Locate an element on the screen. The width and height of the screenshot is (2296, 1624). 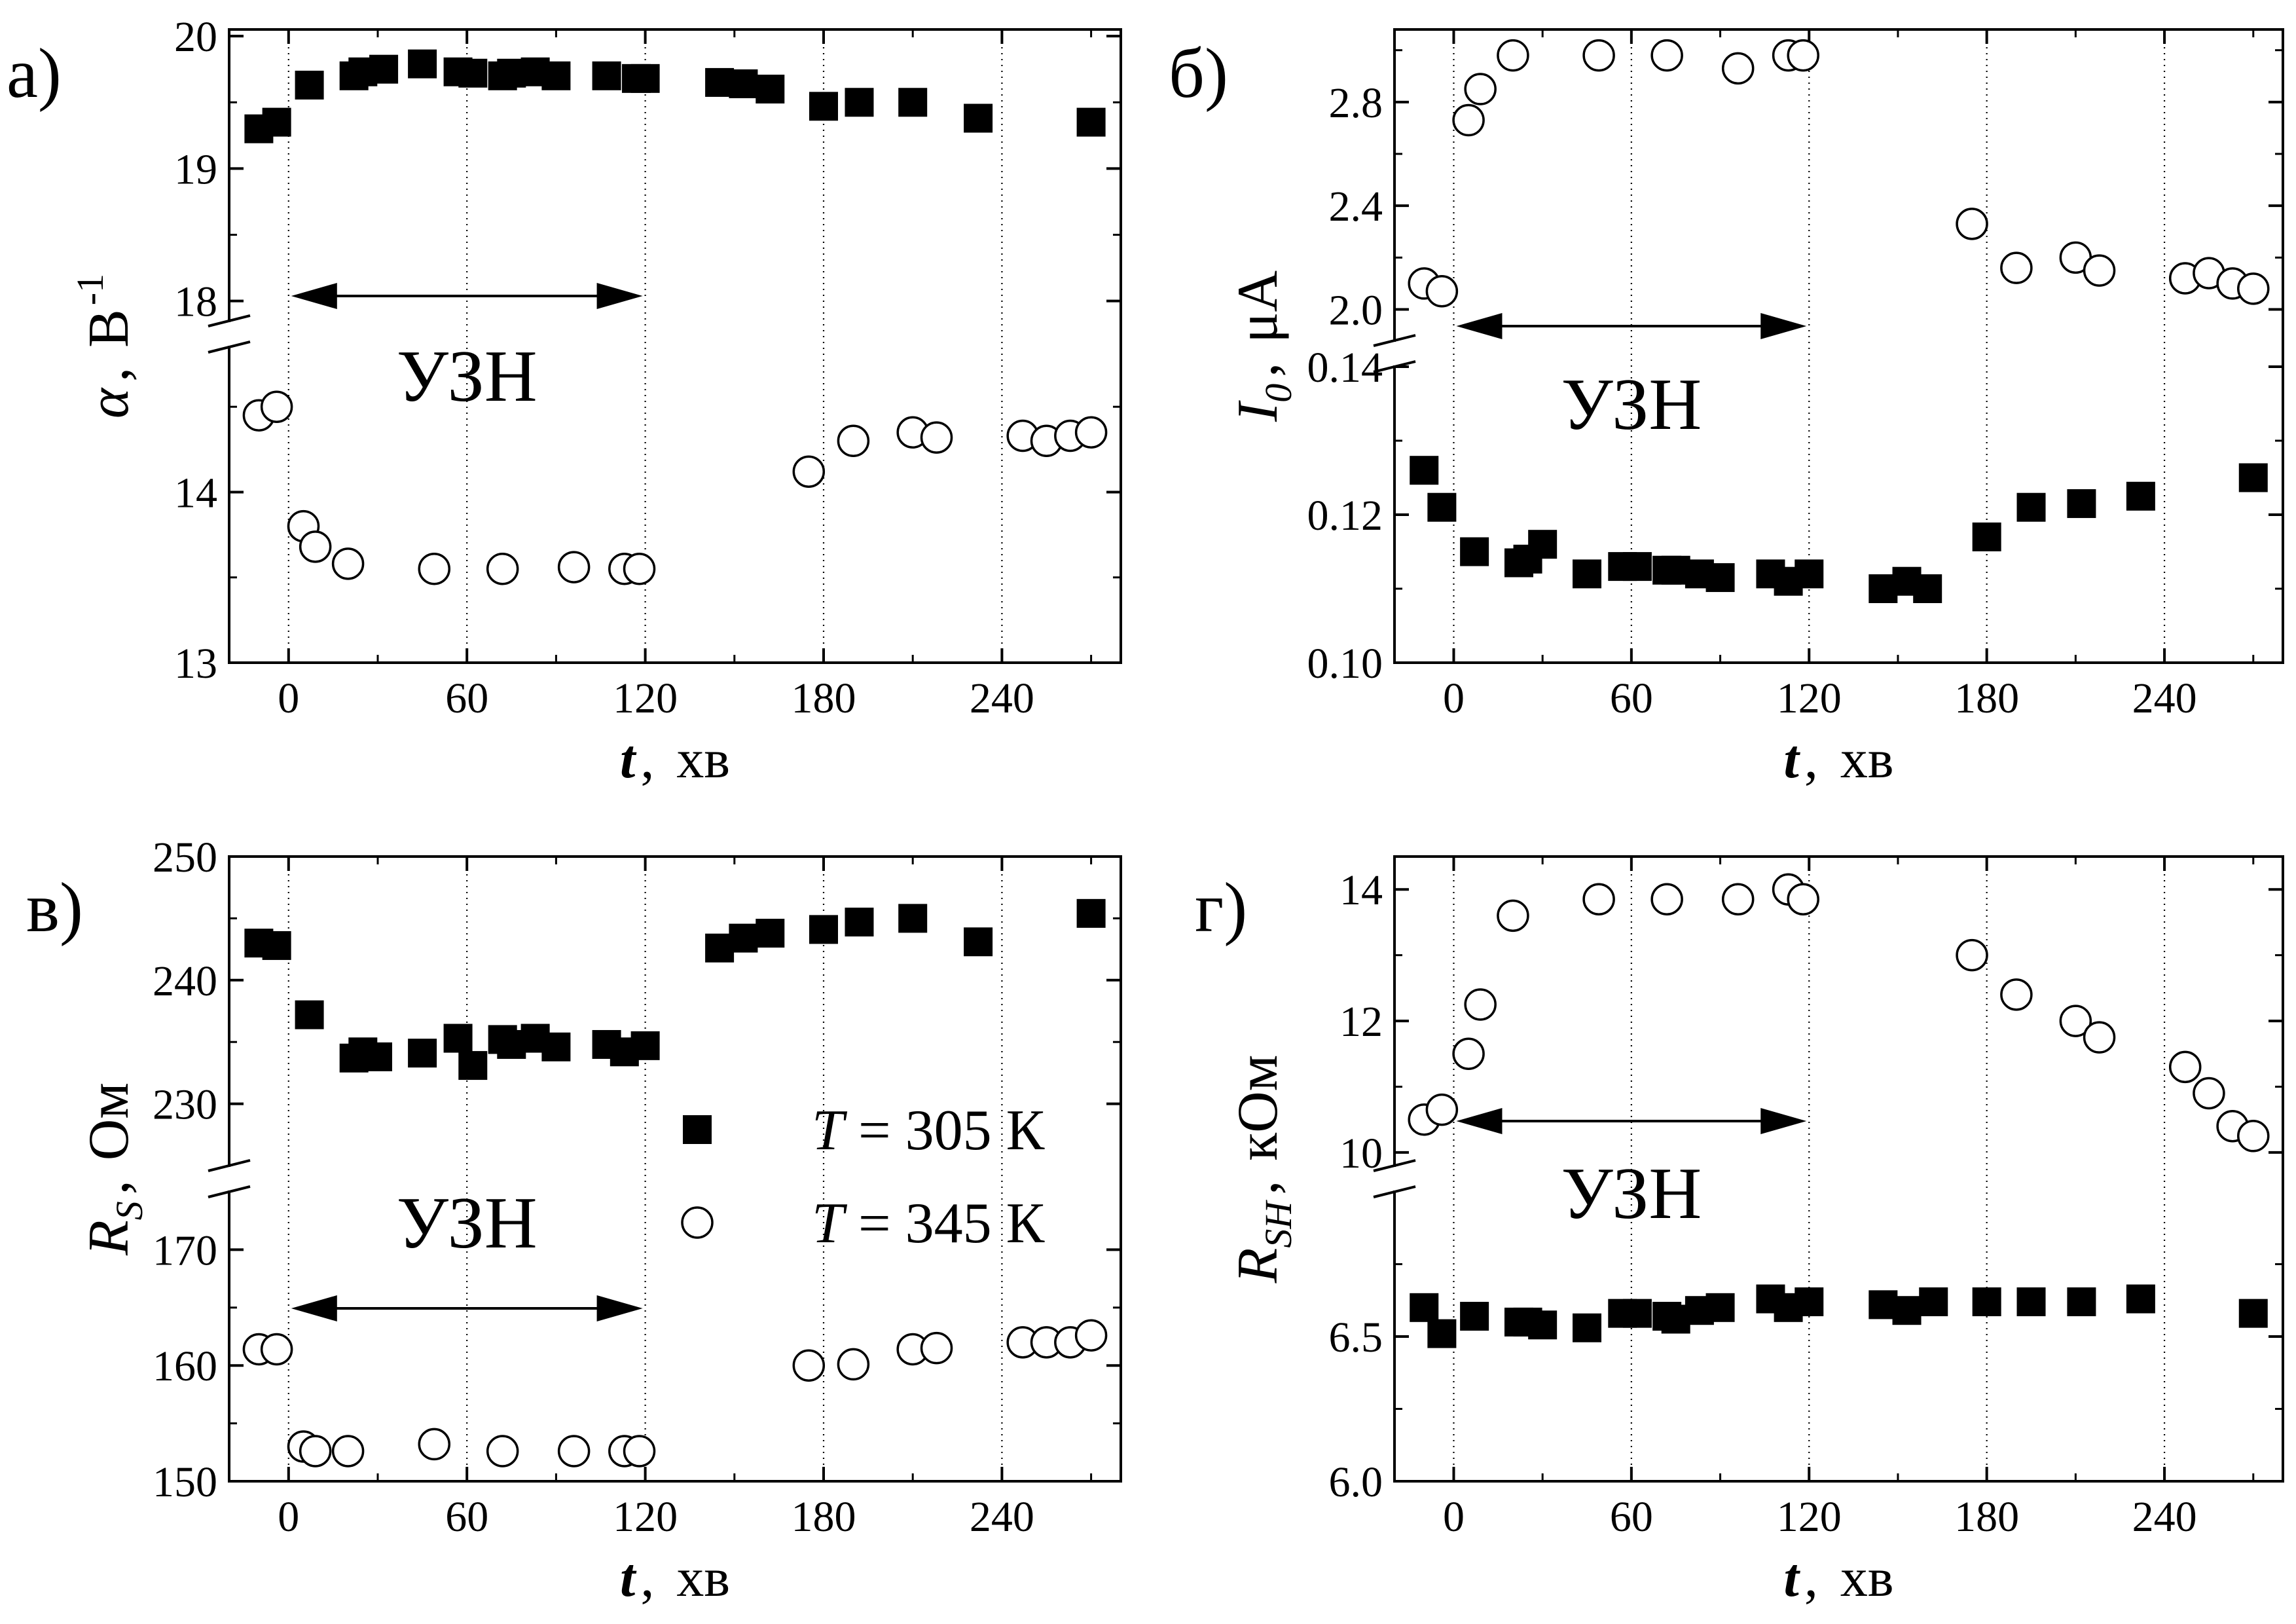
panel-label: а) is located at coordinates (34, 74).